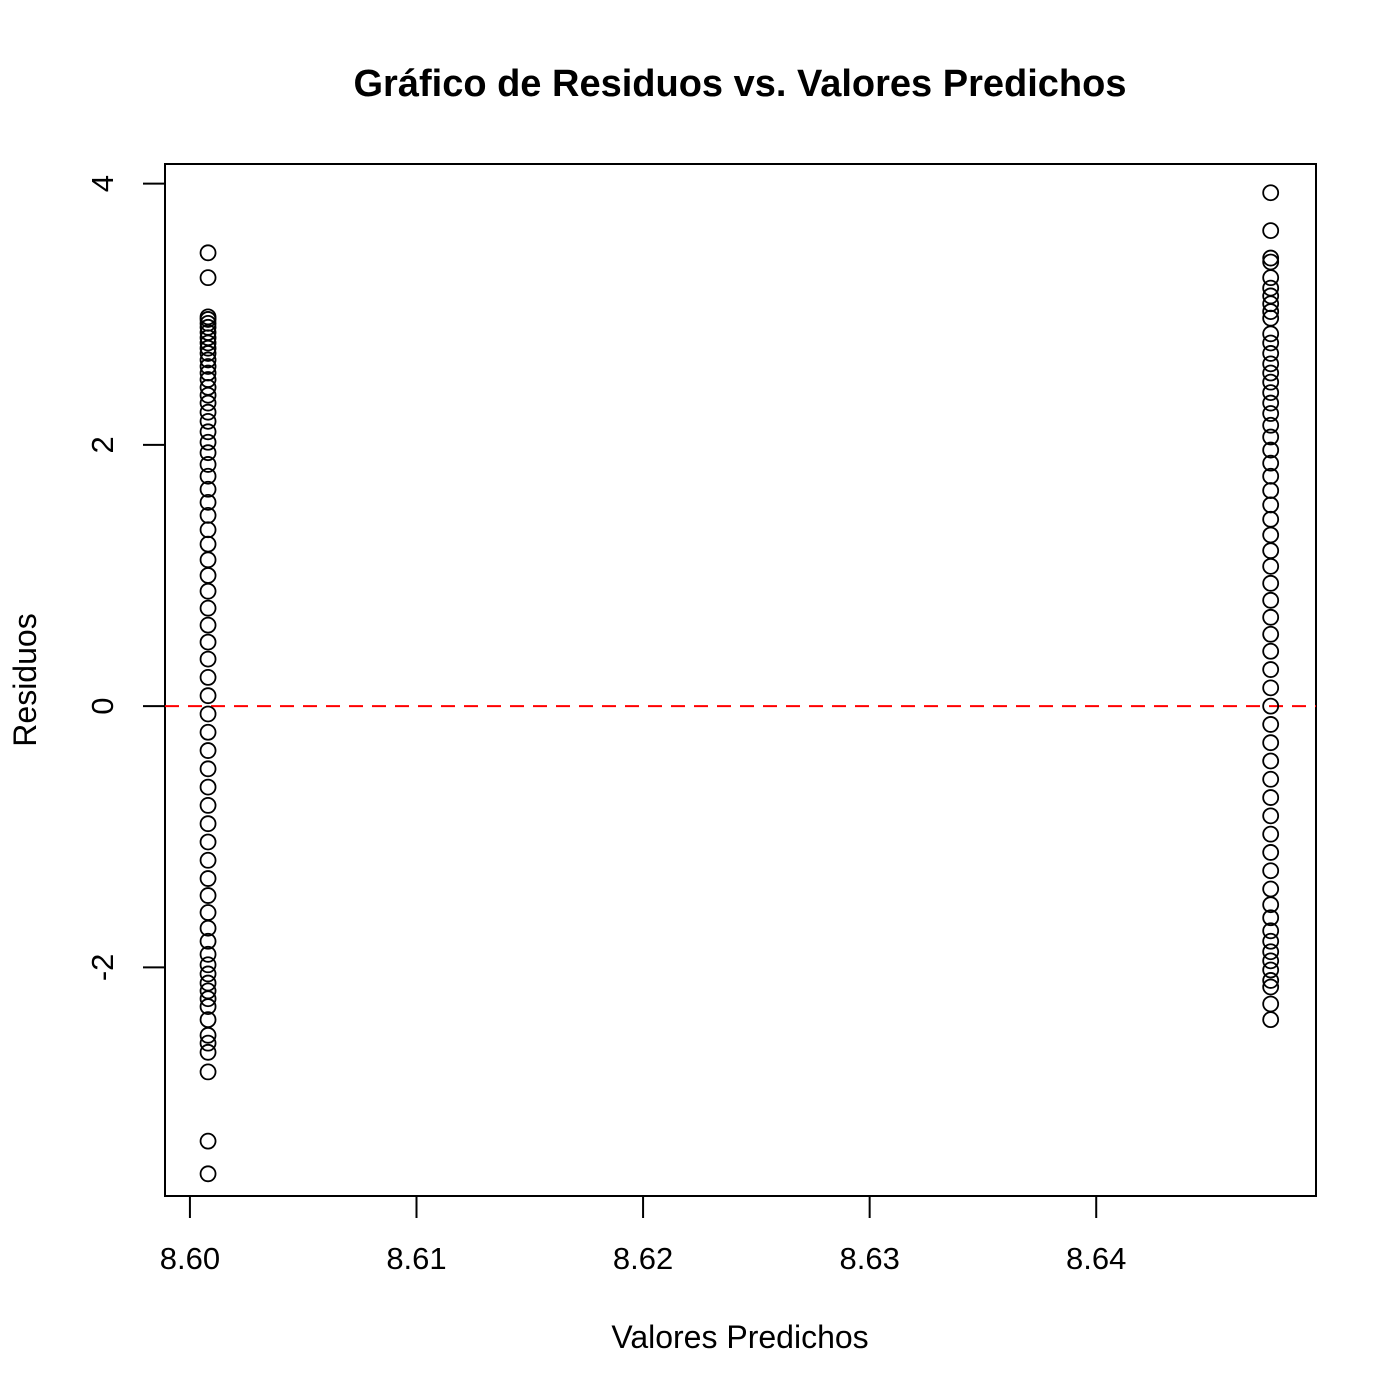 This screenshot has width=1400, height=1400. I want to click on y-tick-label: 2, so click(102, 444).